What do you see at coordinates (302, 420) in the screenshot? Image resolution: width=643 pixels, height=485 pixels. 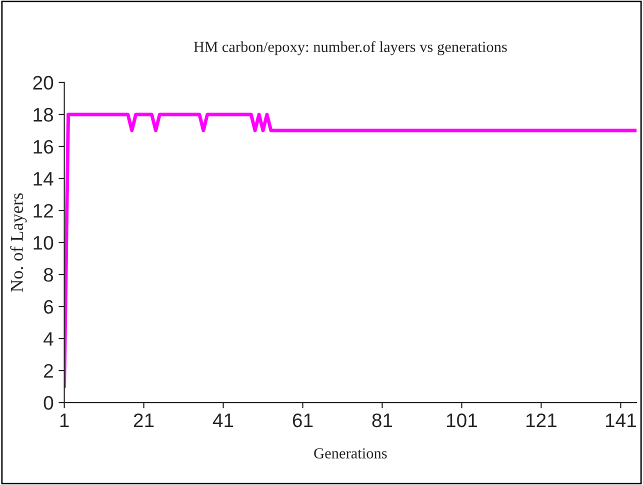 I see `x-tick-label: 61` at bounding box center [302, 420].